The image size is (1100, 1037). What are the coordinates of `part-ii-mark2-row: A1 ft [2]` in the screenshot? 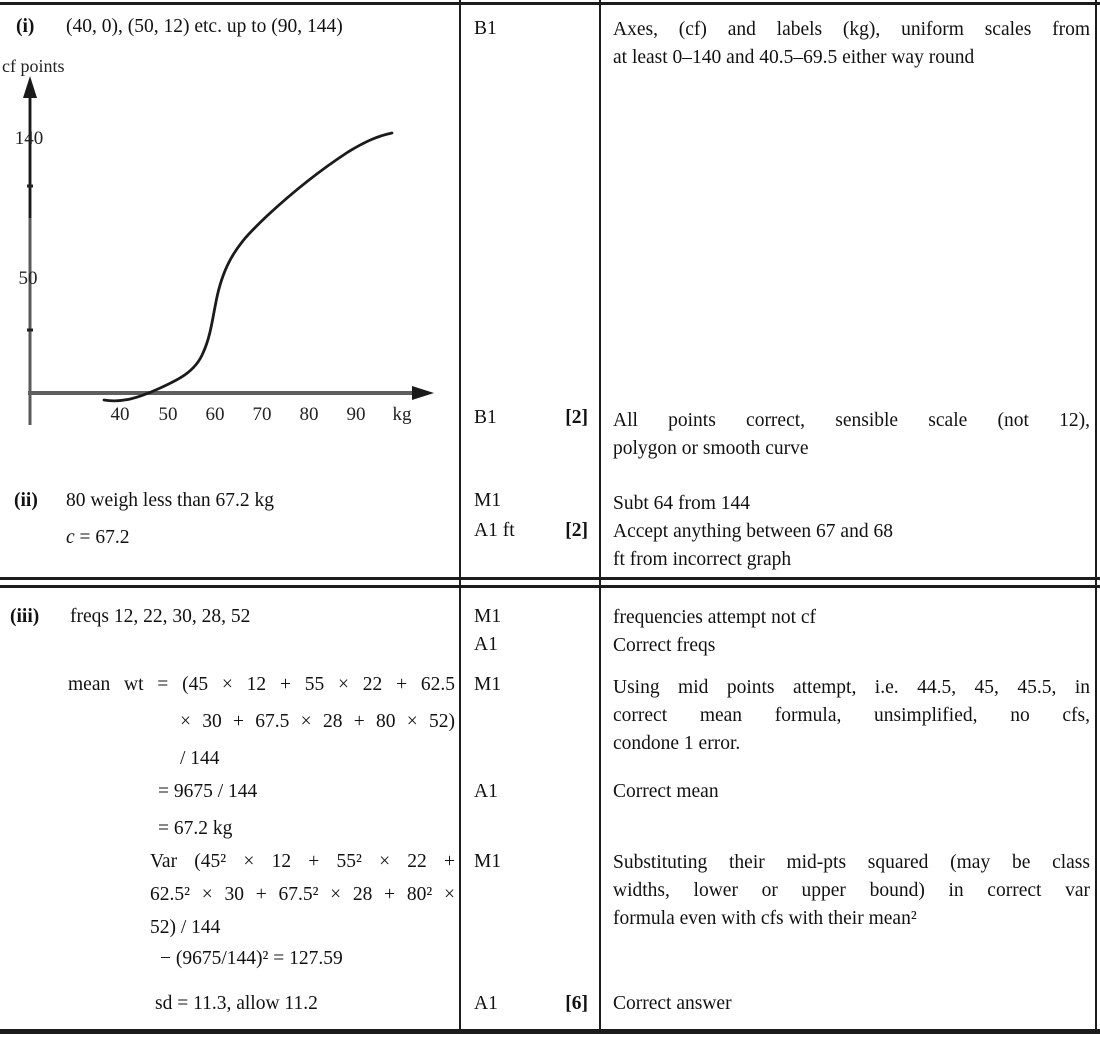 It's located at (531, 531).